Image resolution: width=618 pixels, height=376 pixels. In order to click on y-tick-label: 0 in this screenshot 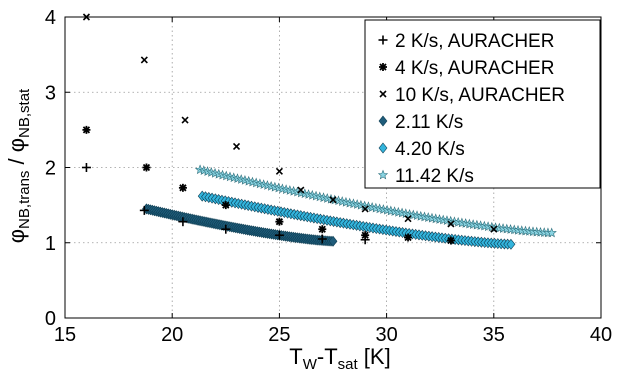, I will do `click(50, 319)`.